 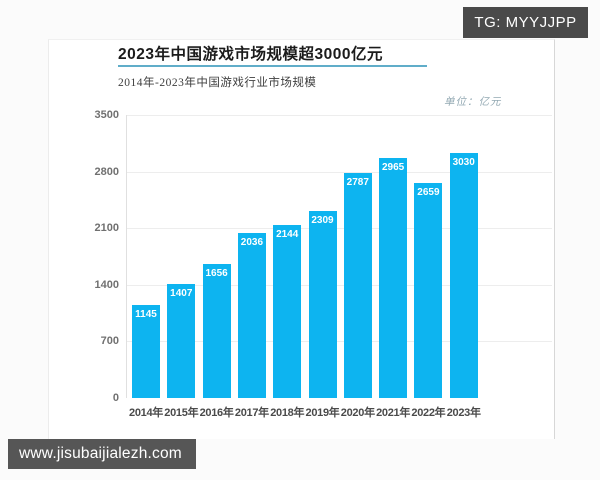 What do you see at coordinates (216, 274) in the screenshot?
I see `bar-value-label: 1656` at bounding box center [216, 274].